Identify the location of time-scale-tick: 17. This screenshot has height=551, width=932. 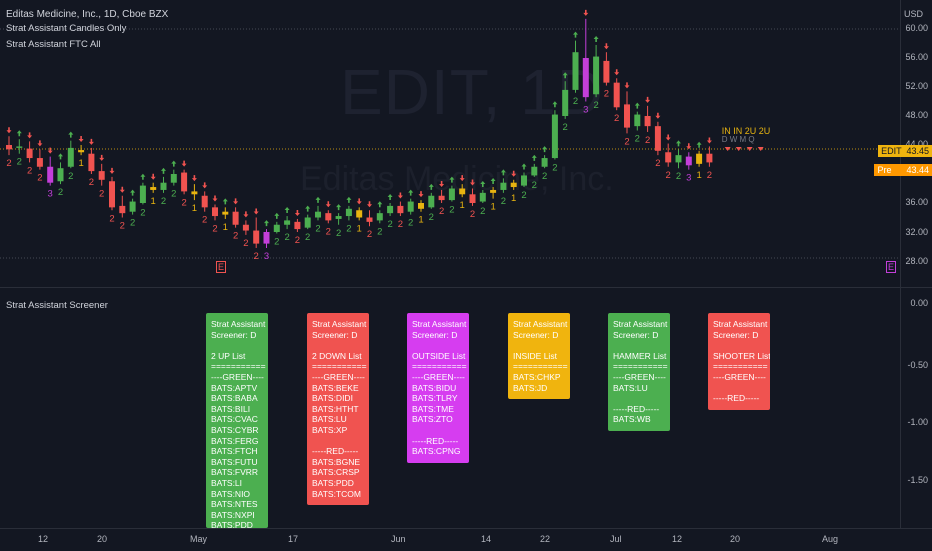
(293, 539).